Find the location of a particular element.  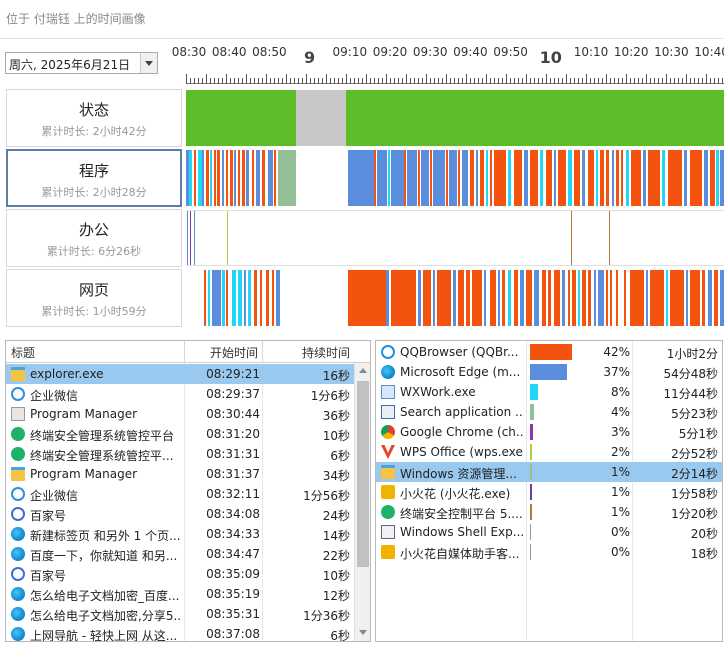

program-row: Search application ... 4% 5分23秒 is located at coordinates (549, 412).